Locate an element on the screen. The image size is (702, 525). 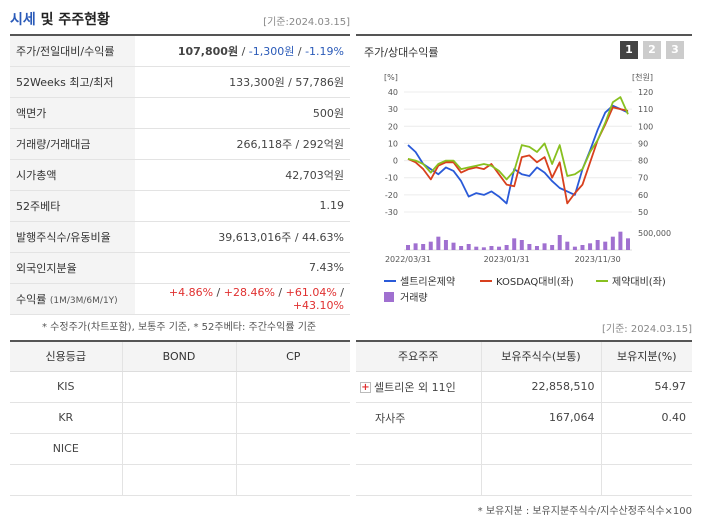
holder-shares: 167,064 is located at coordinates (540, 418).